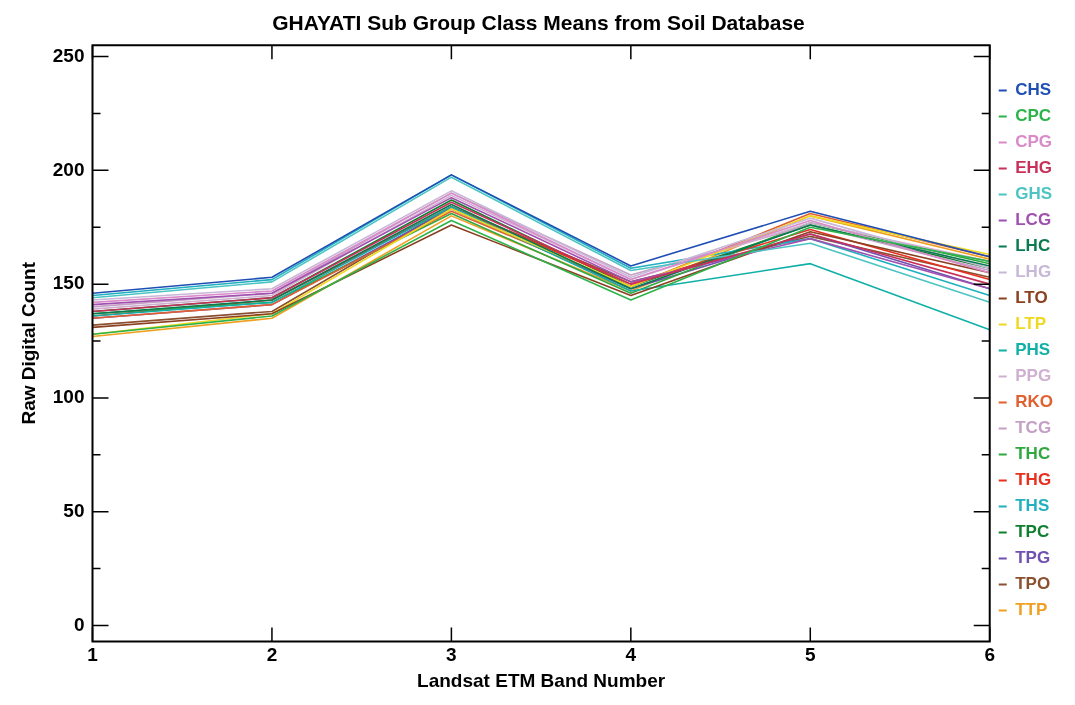 The image size is (1075, 705). What do you see at coordinates (541, 680) in the screenshot?
I see `x-axis-title: Landsat ETM Band Number` at bounding box center [541, 680].